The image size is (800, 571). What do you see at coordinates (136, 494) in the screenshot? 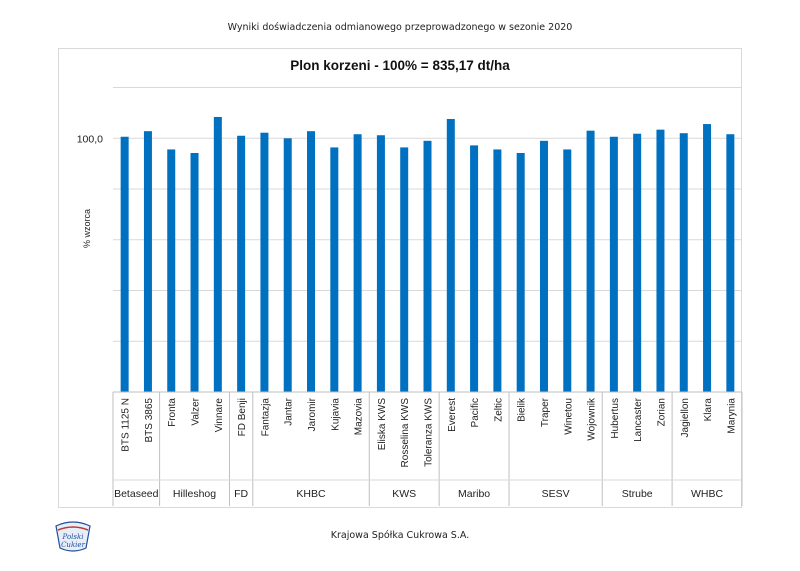
I see `group-label: Betaseed` at bounding box center [136, 494].